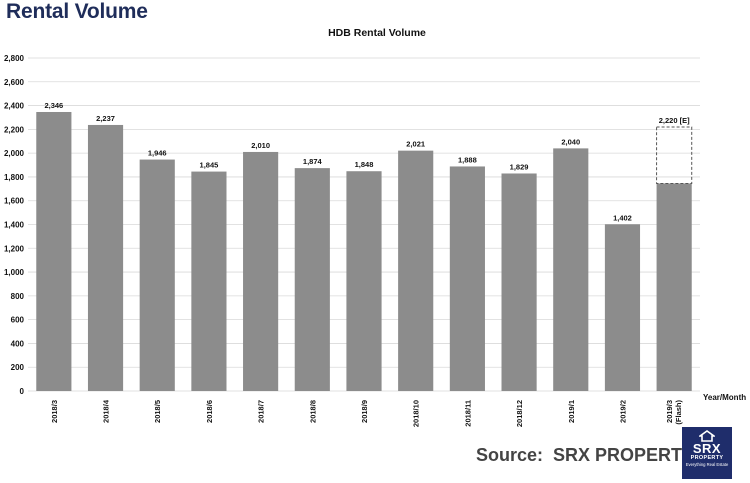 The width and height of the screenshot is (750, 483). Describe the element at coordinates (22, 391) in the screenshot. I see `y-tick-label: 0` at that location.